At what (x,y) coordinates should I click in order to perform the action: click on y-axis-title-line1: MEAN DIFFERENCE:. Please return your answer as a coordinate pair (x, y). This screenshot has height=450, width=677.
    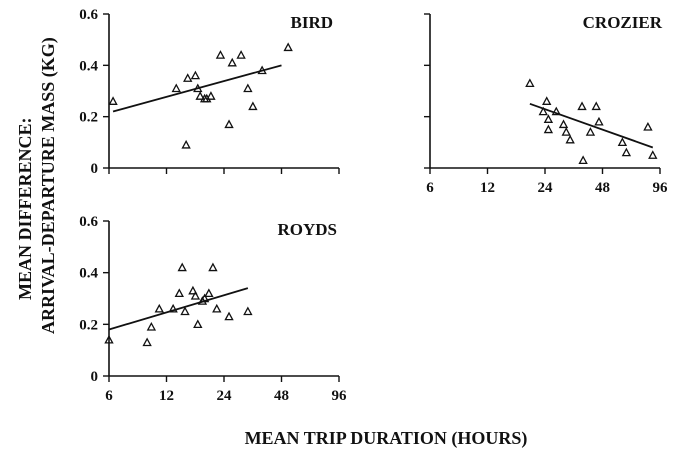
    Looking at the image, I should click on (25, 209).